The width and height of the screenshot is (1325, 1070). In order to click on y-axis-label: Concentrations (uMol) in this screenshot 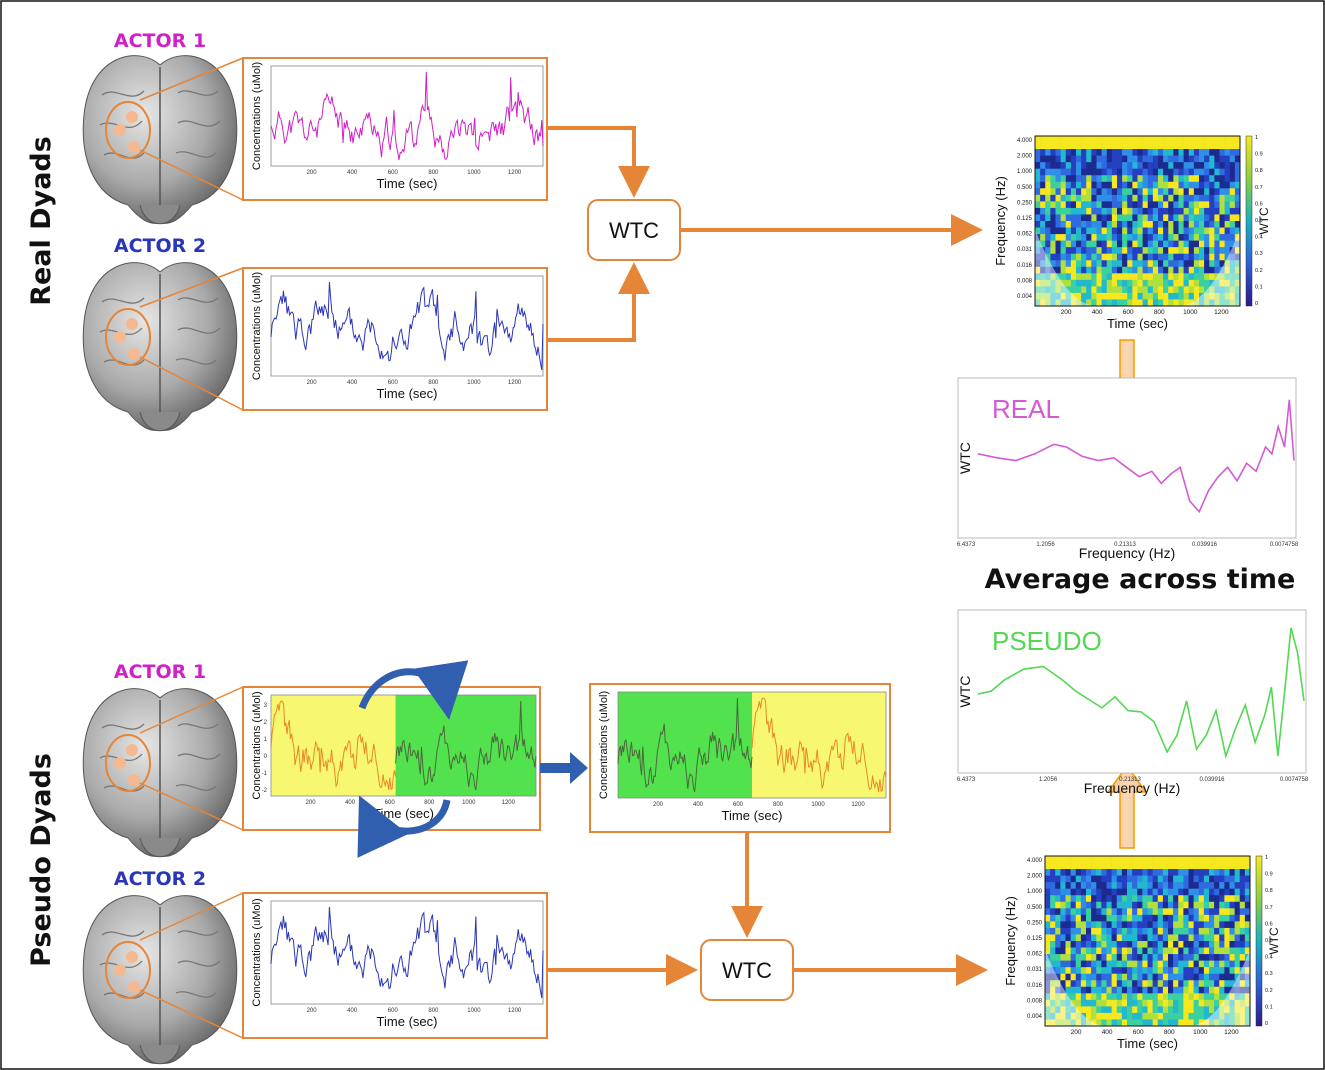, I will do `click(257, 952)`.